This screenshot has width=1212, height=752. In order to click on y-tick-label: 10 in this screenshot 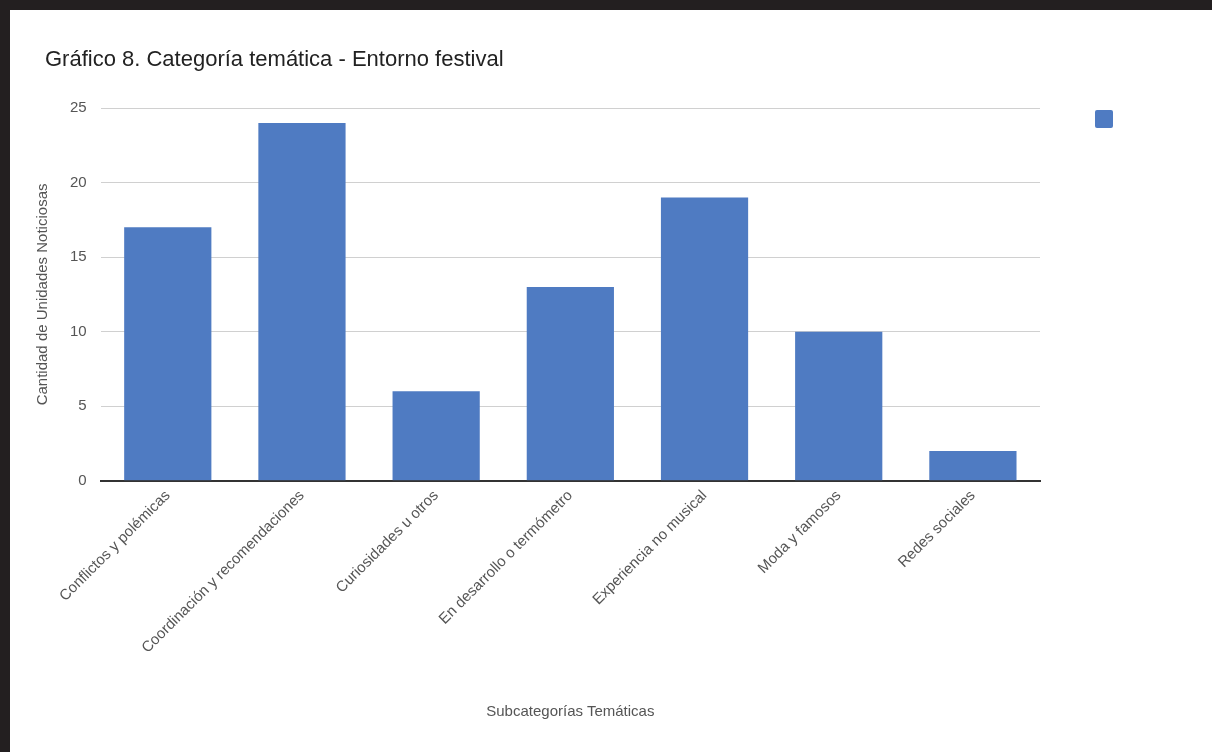, I will do `click(78, 330)`.